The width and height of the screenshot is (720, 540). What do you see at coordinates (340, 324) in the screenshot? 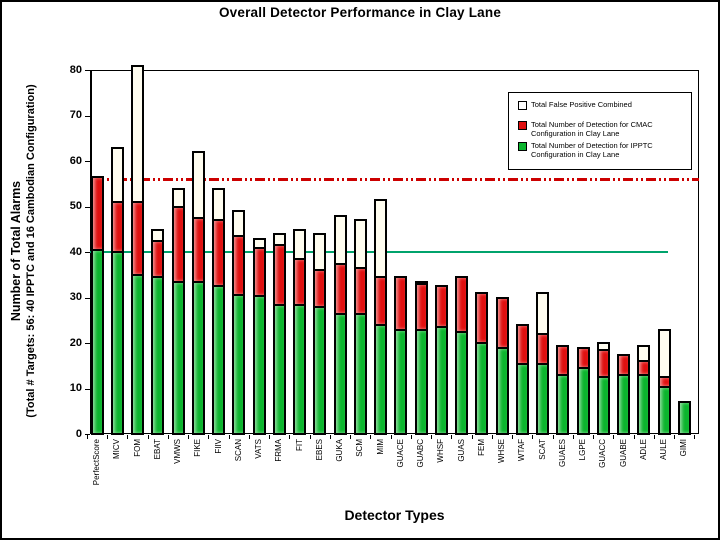
I see `bar-GUKA` at bounding box center [340, 324].